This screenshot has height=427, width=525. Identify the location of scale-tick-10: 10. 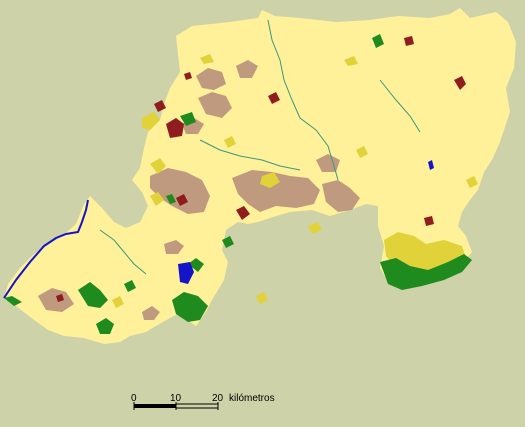
(176, 398).